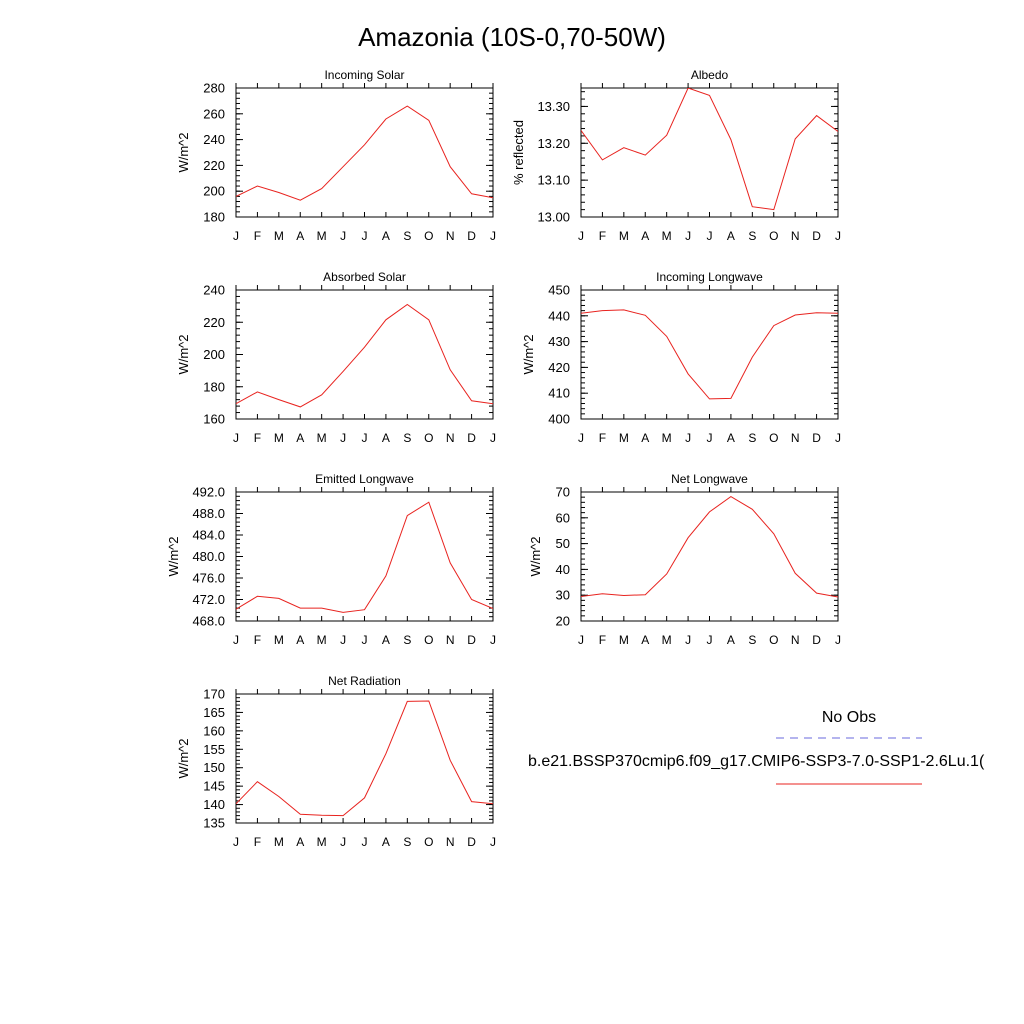 The width and height of the screenshot is (1024, 1024). Describe the element at coordinates (214, 786) in the screenshot. I see `y-tick-label: 145` at that location.